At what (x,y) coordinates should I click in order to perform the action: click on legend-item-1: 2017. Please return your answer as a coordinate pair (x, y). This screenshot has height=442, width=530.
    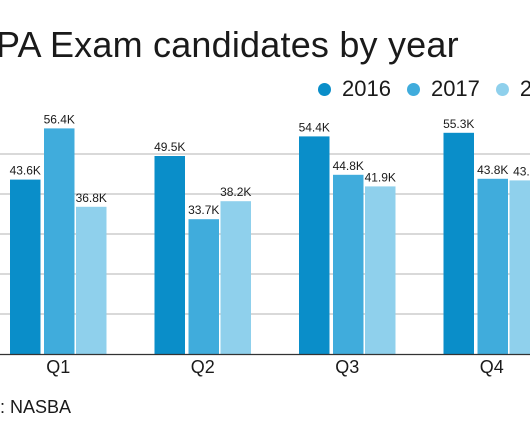
    Looking at the image, I should click on (443, 89).